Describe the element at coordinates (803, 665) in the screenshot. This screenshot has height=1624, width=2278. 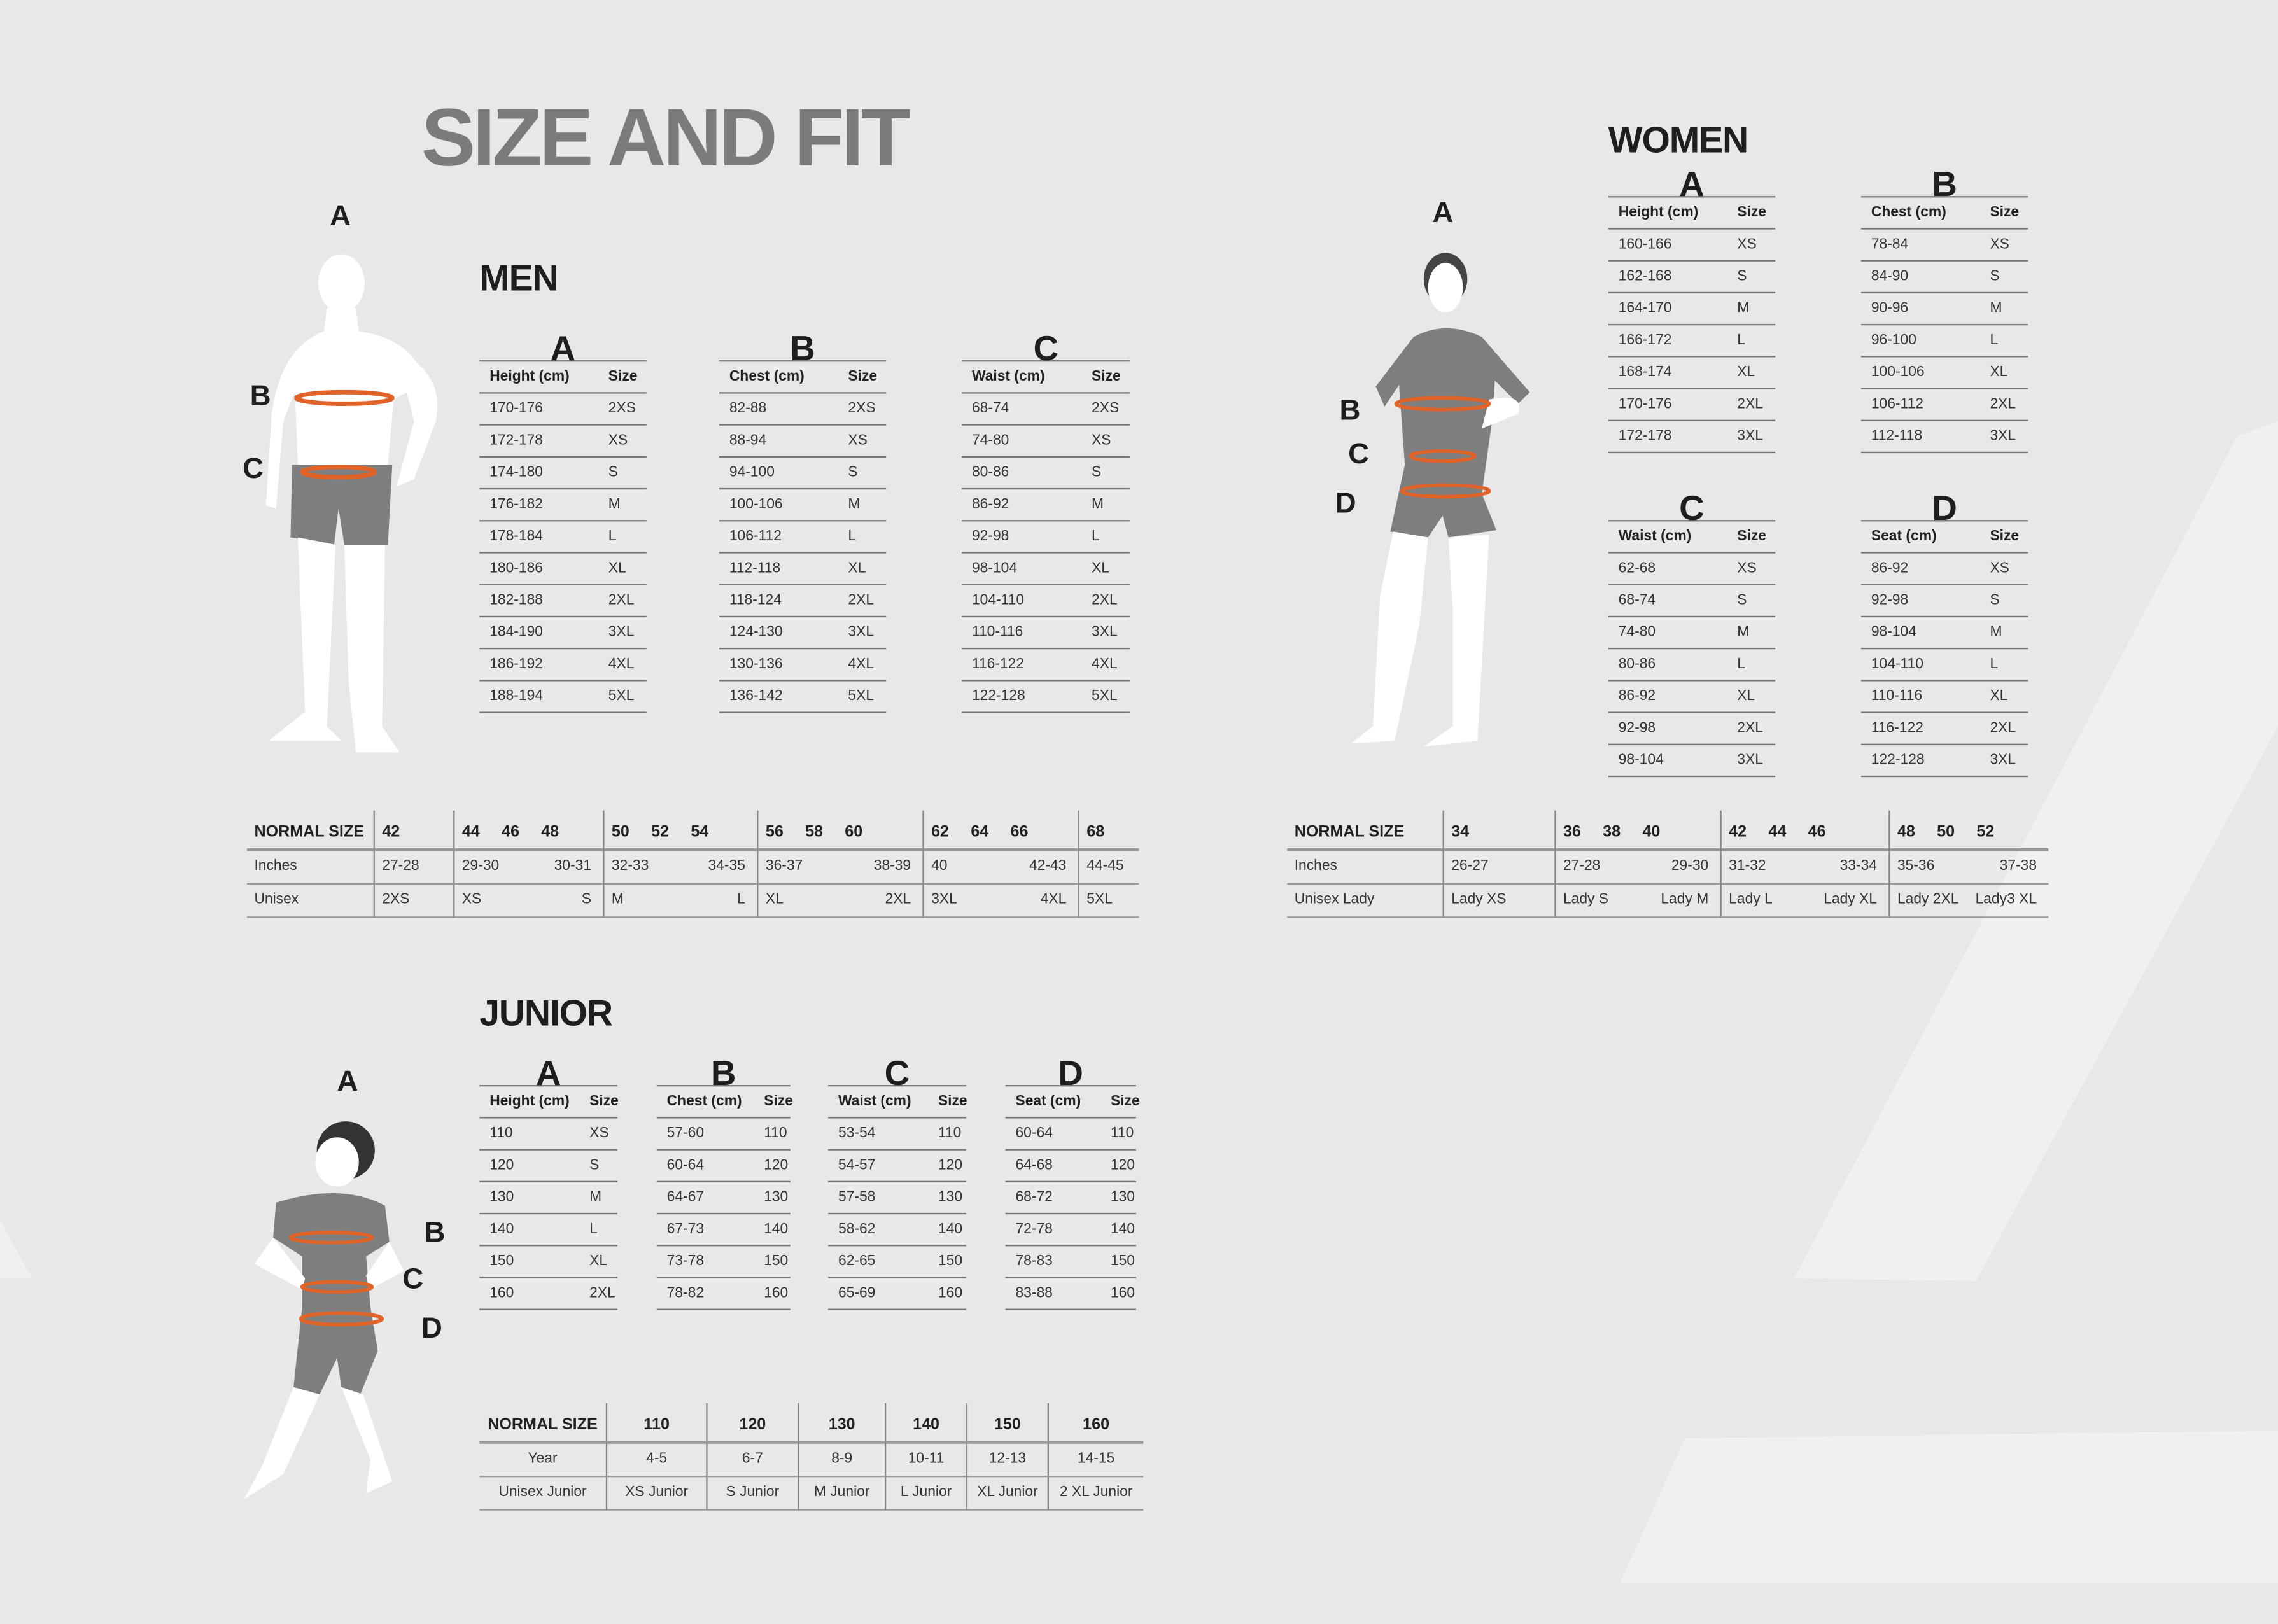
I see `table-row: 130-136 4XL` at that location.